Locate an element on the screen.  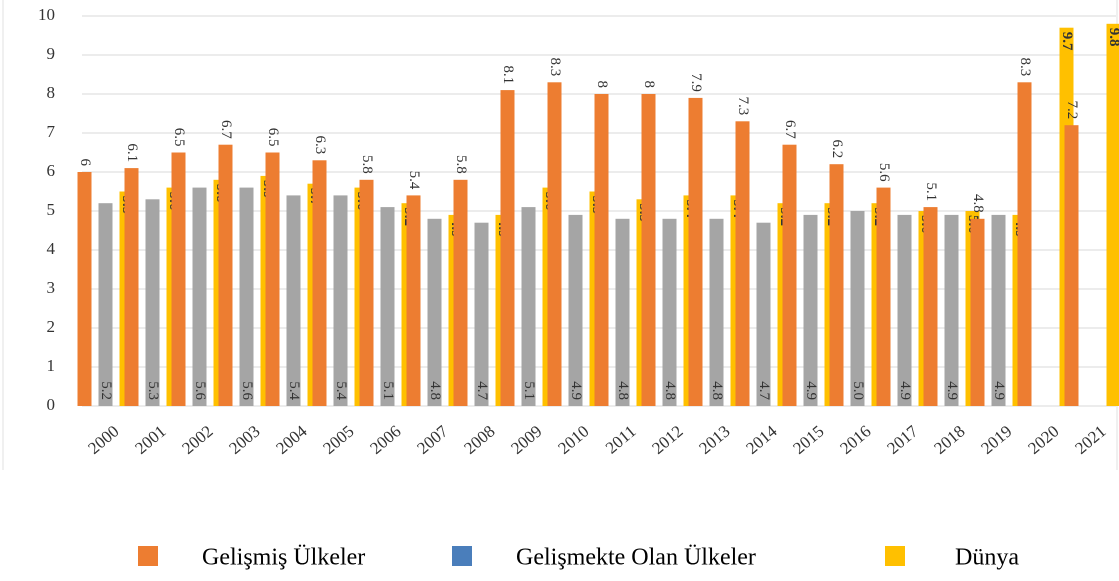
x-tick-label: 2021 is located at coordinates (1090, 440).